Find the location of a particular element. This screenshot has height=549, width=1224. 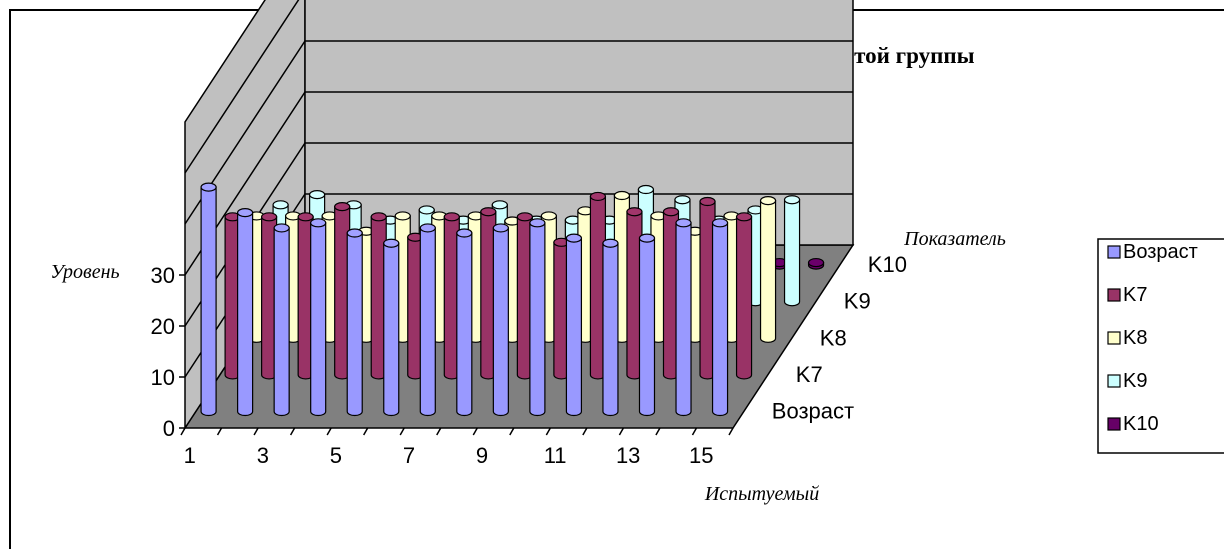

bar-Возраст-3 is located at coordinates (281, 320).